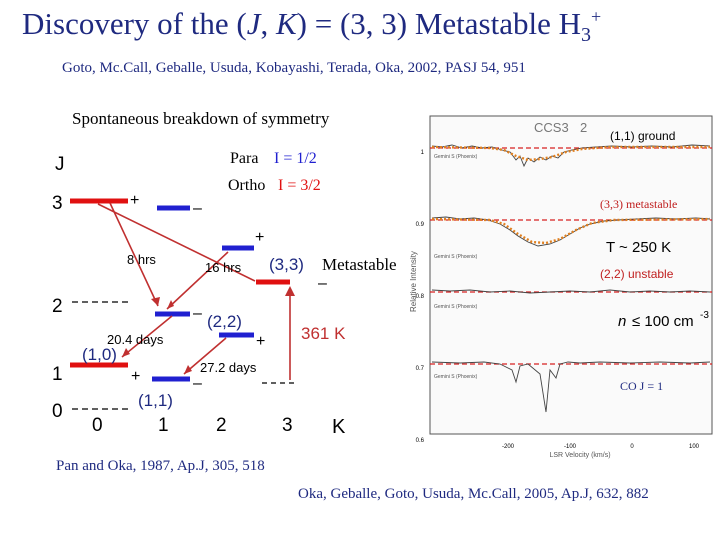 The width and height of the screenshot is (720, 540). I want to click on j-value-1: 1, so click(57, 374).